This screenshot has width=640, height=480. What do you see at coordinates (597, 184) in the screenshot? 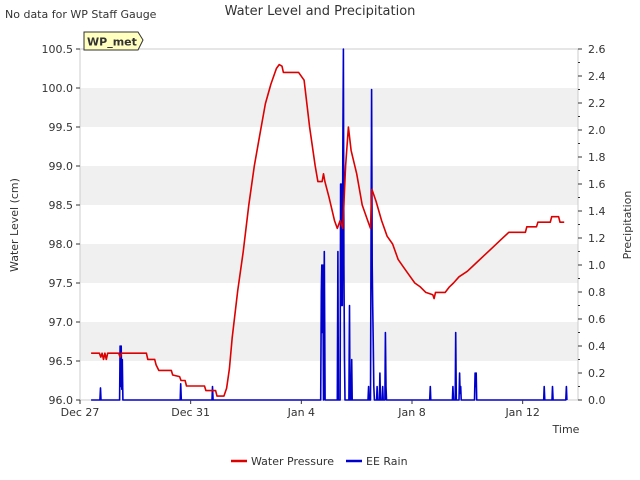
I see `y-right-tick-label: 1.6` at bounding box center [597, 184].